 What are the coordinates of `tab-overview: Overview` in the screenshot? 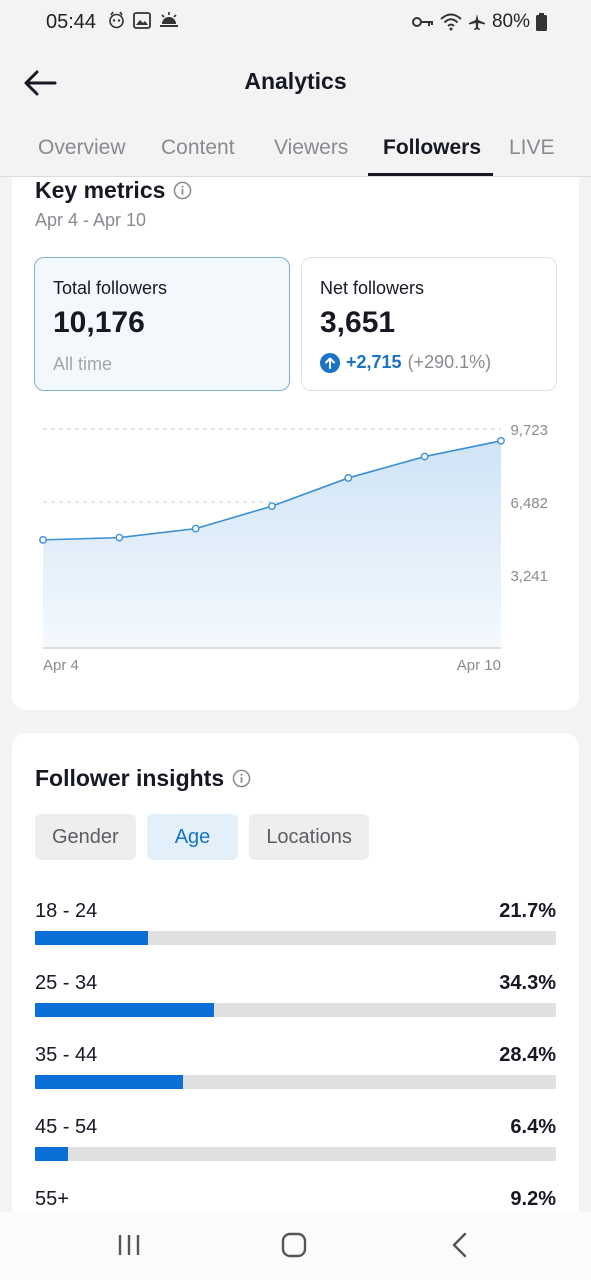 It's located at (82, 147).